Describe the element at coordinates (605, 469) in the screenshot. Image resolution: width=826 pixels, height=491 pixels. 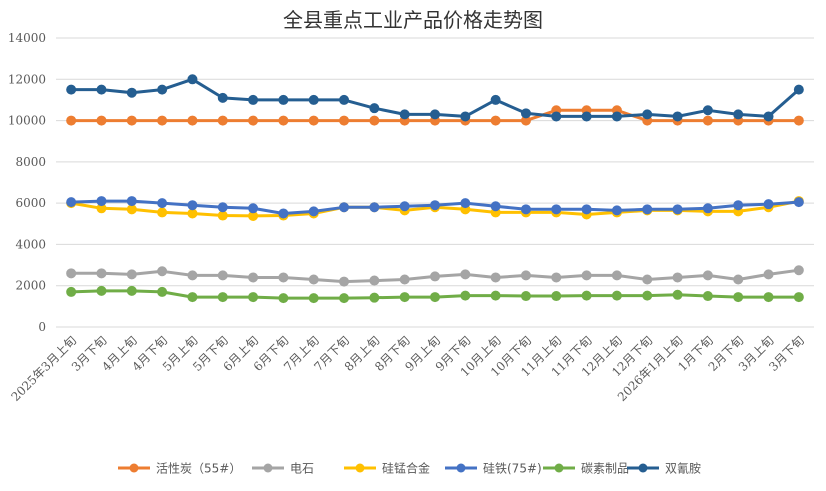
I see `legend-label: 碳素制品` at that location.